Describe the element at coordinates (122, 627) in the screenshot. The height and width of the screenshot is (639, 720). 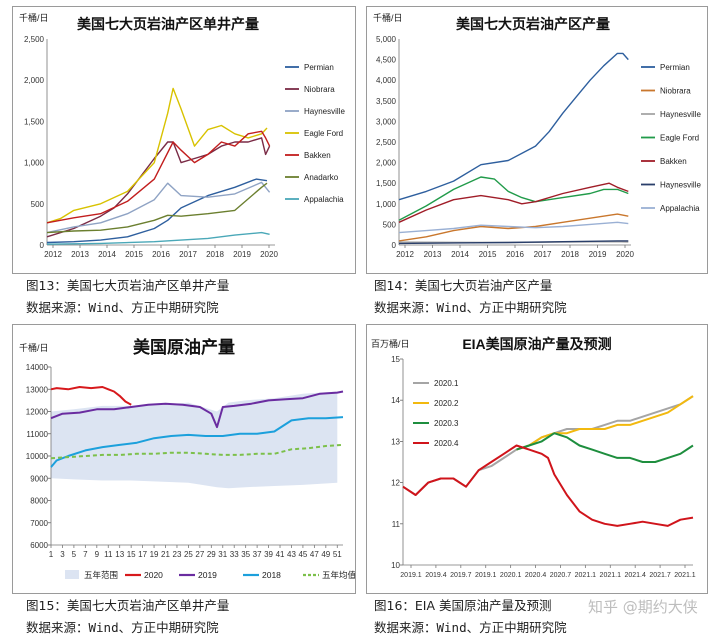
I see `figure-source-3: 数据来源：Wind、方正中期研究院` at that location.